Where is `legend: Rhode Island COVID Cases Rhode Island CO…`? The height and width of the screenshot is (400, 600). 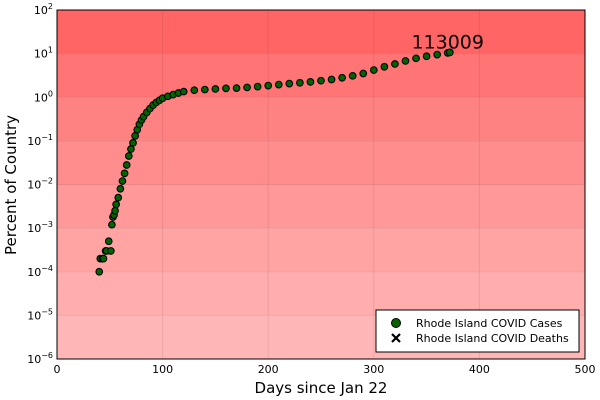
legend: Rhode Island COVID Cases Rhode Island CO… is located at coordinates (477, 331).